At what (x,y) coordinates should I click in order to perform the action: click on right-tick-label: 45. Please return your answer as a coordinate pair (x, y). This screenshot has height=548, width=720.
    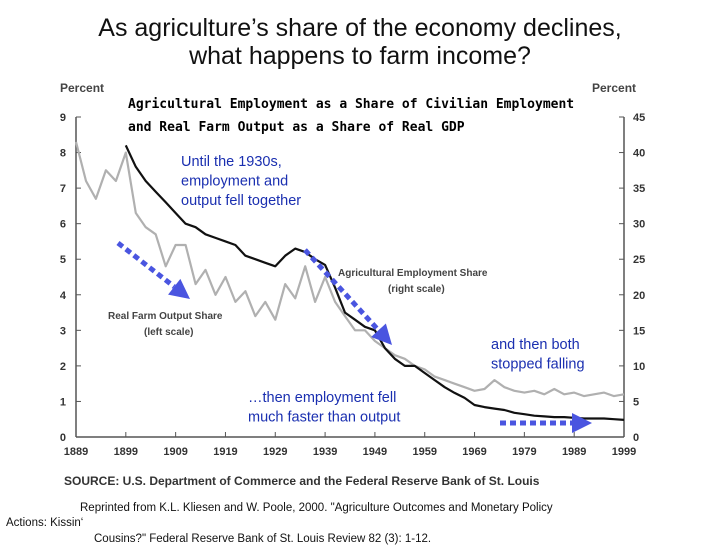
    Looking at the image, I should click on (639, 118).